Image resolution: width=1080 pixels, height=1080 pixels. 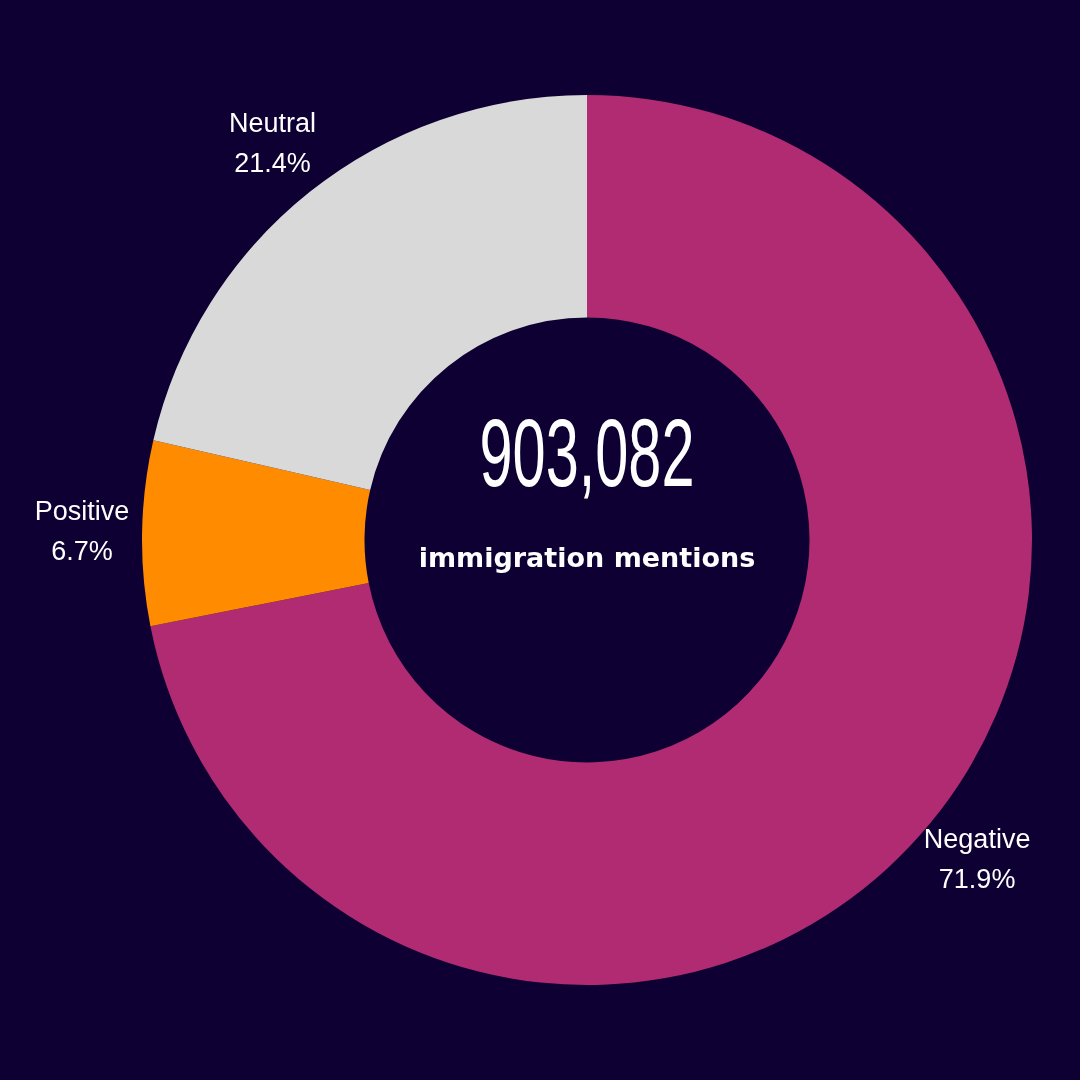 I want to click on data-label: 6.7%, so click(x=82, y=550).